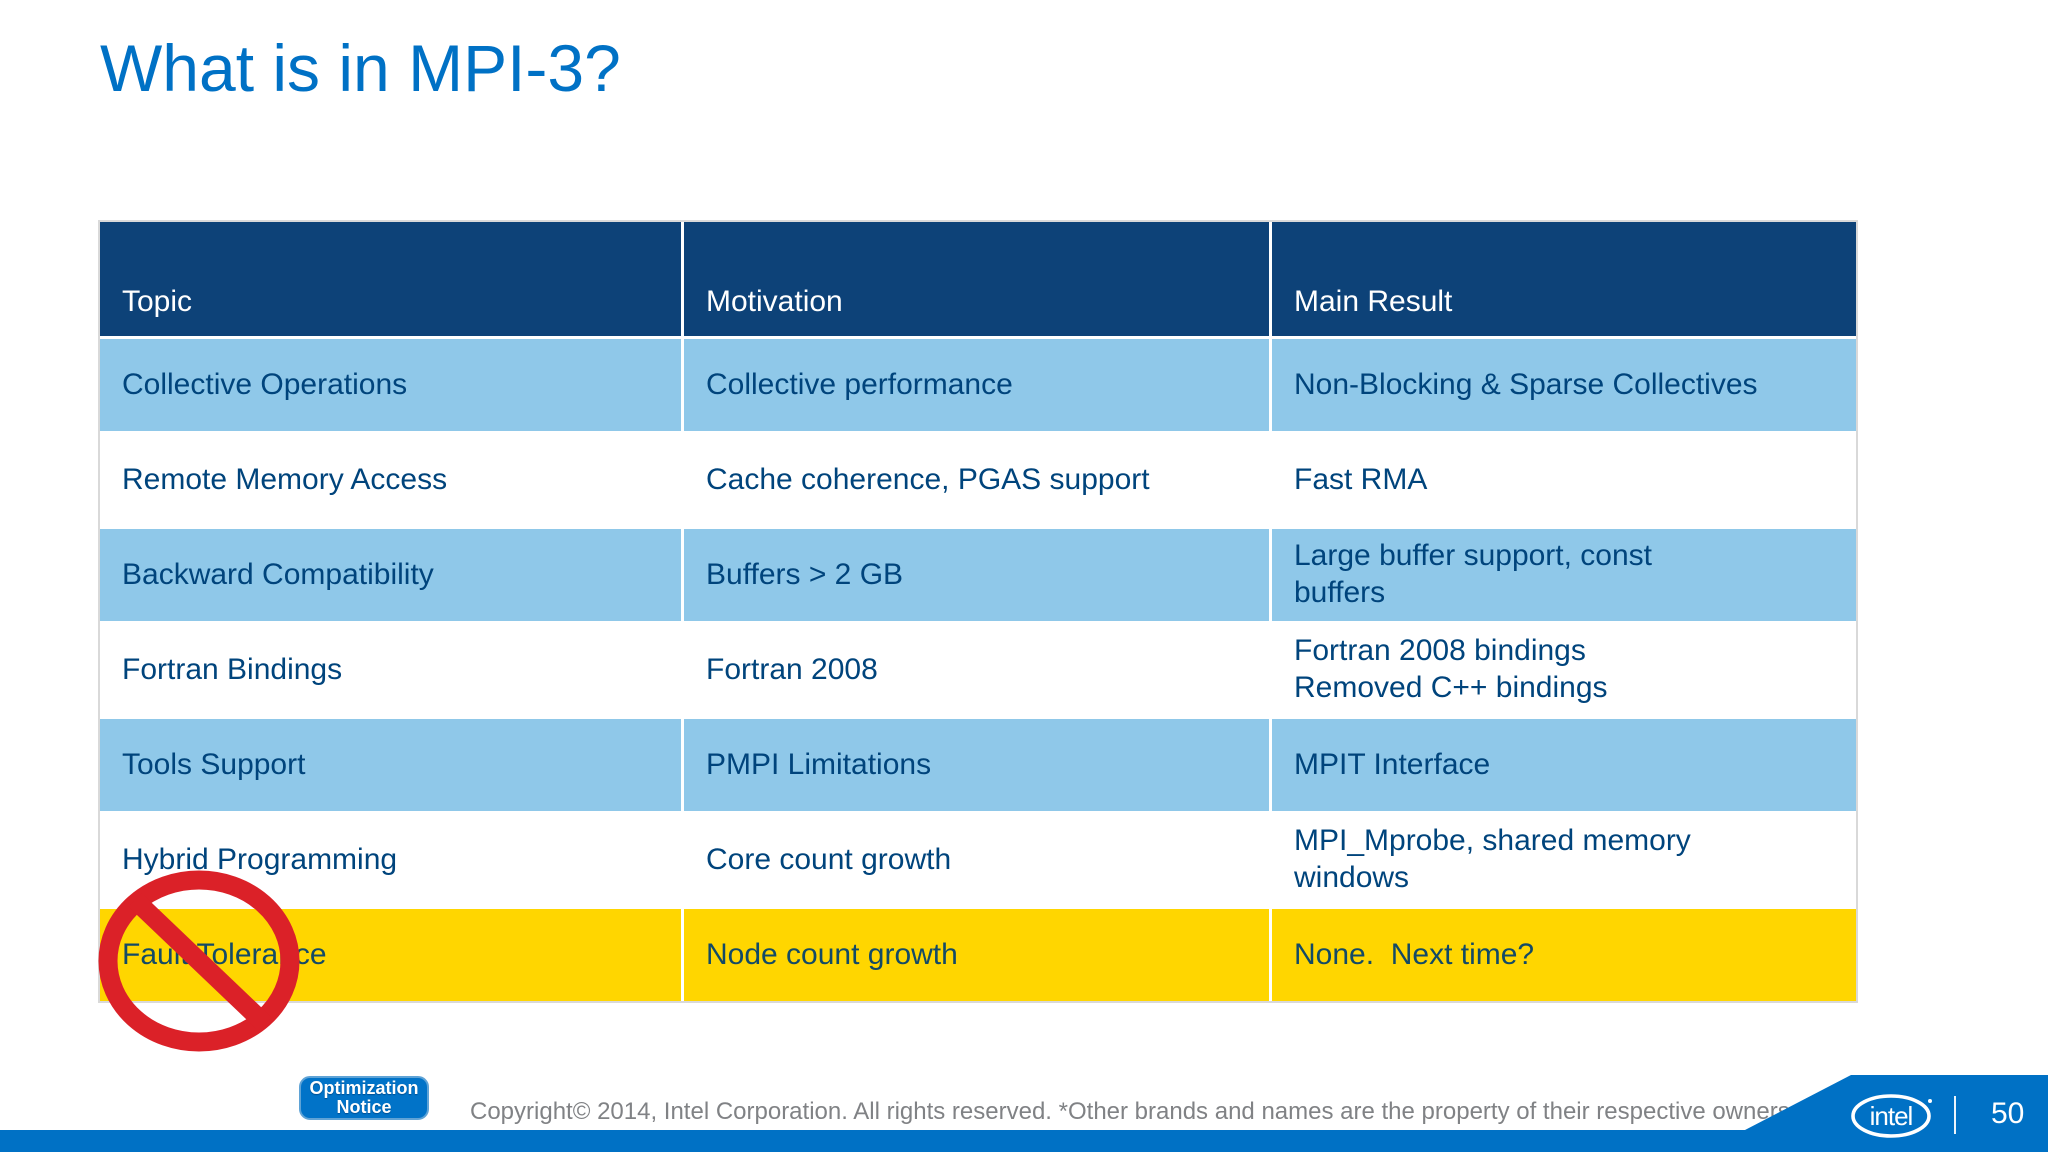 The height and width of the screenshot is (1152, 2048). What do you see at coordinates (199, 961) in the screenshot?
I see `prohibition-icon` at bounding box center [199, 961].